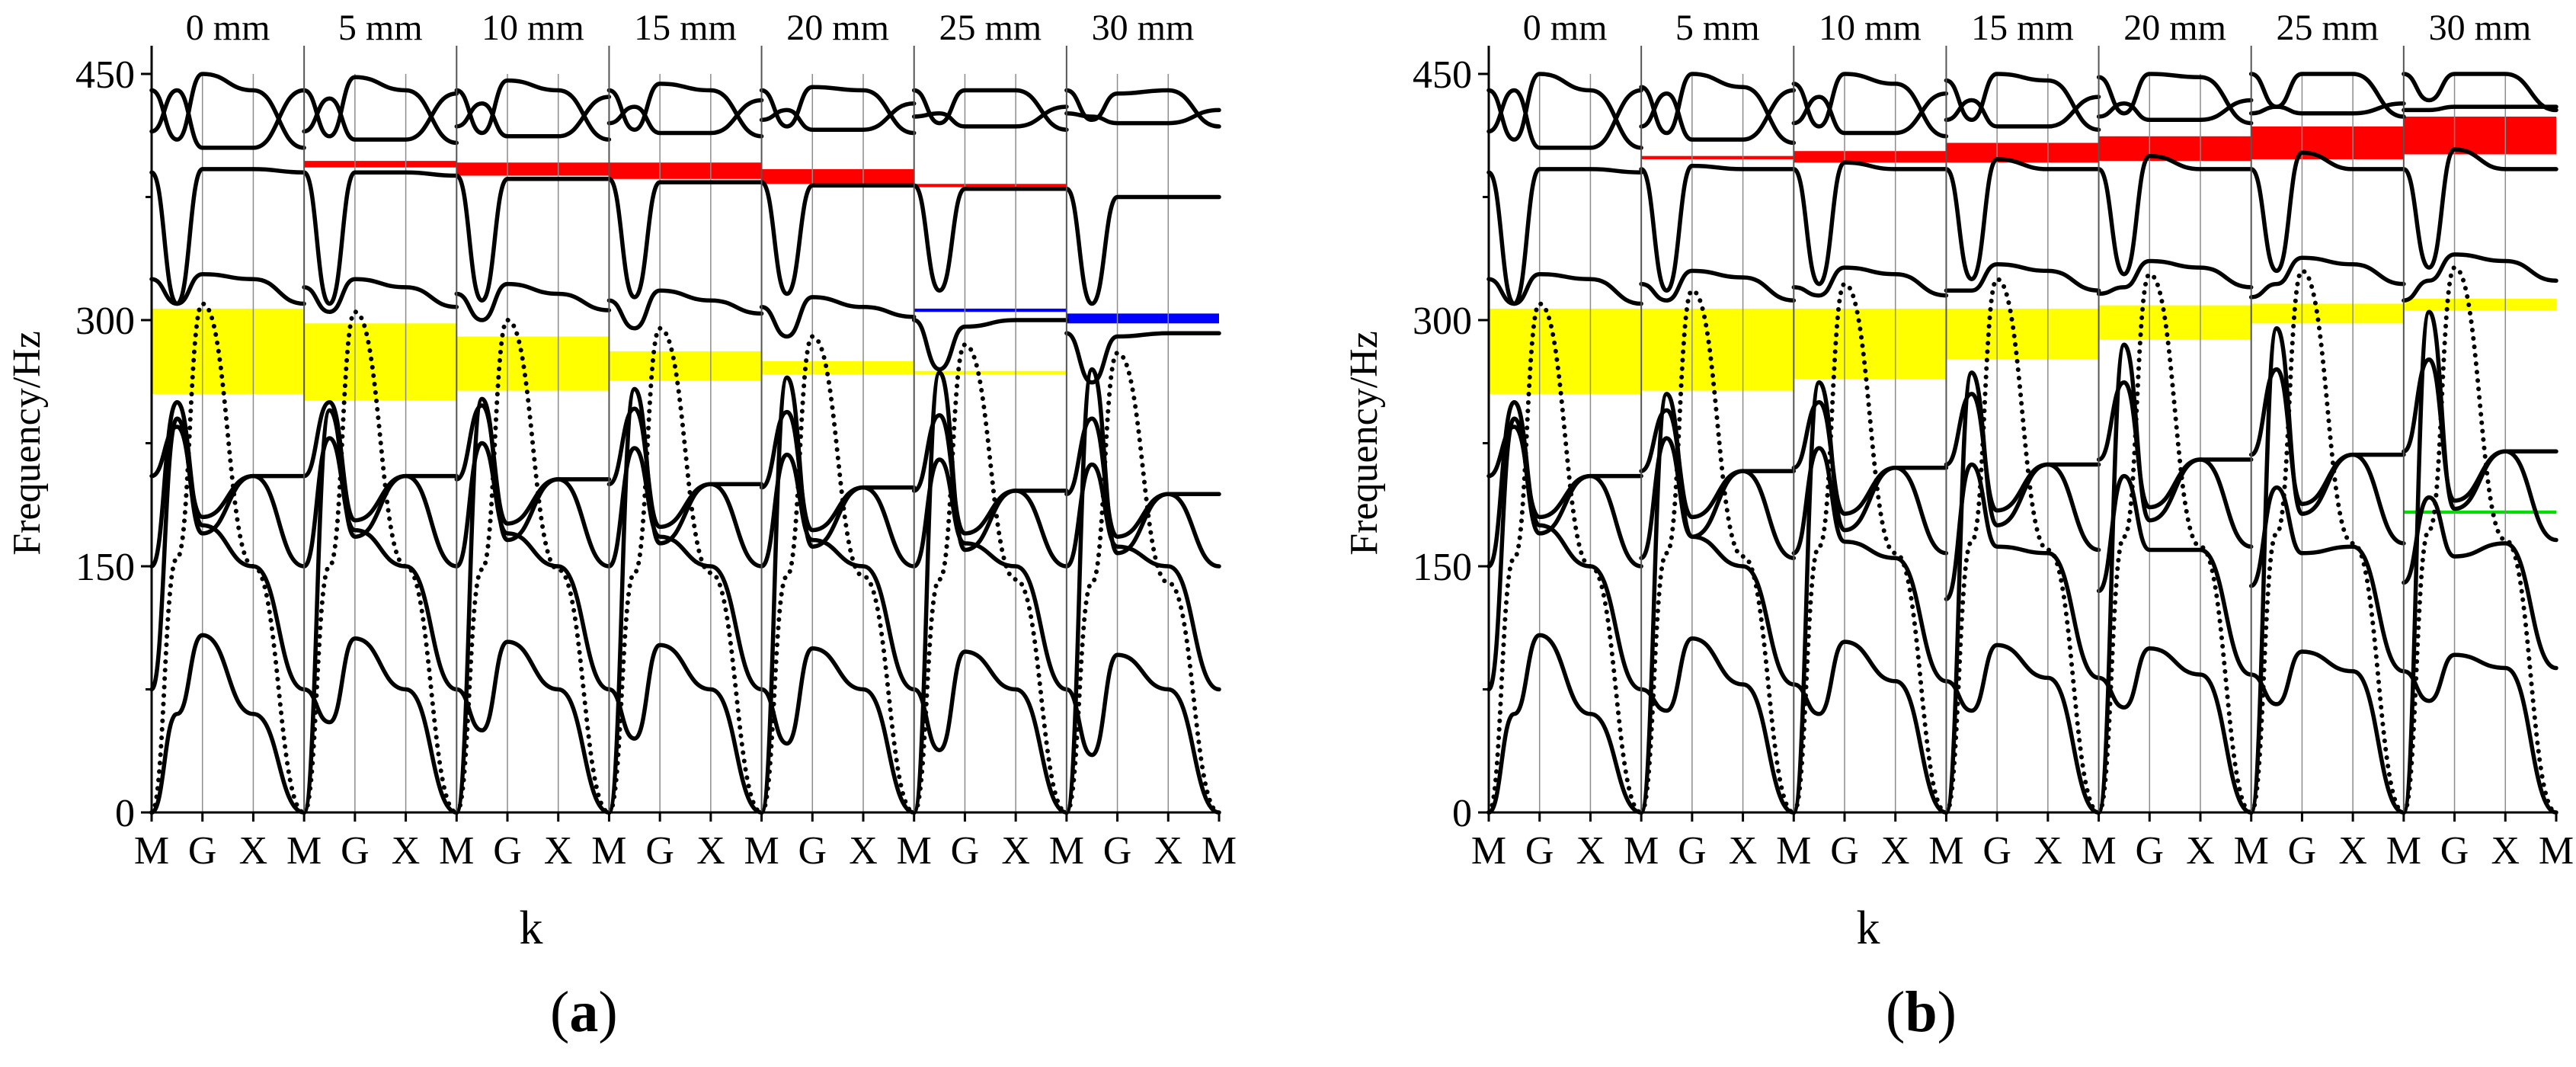 The height and width of the screenshot is (1067, 2576). Describe the element at coordinates (105, 567) in the screenshot. I see `y-tick-label: 150` at that location.